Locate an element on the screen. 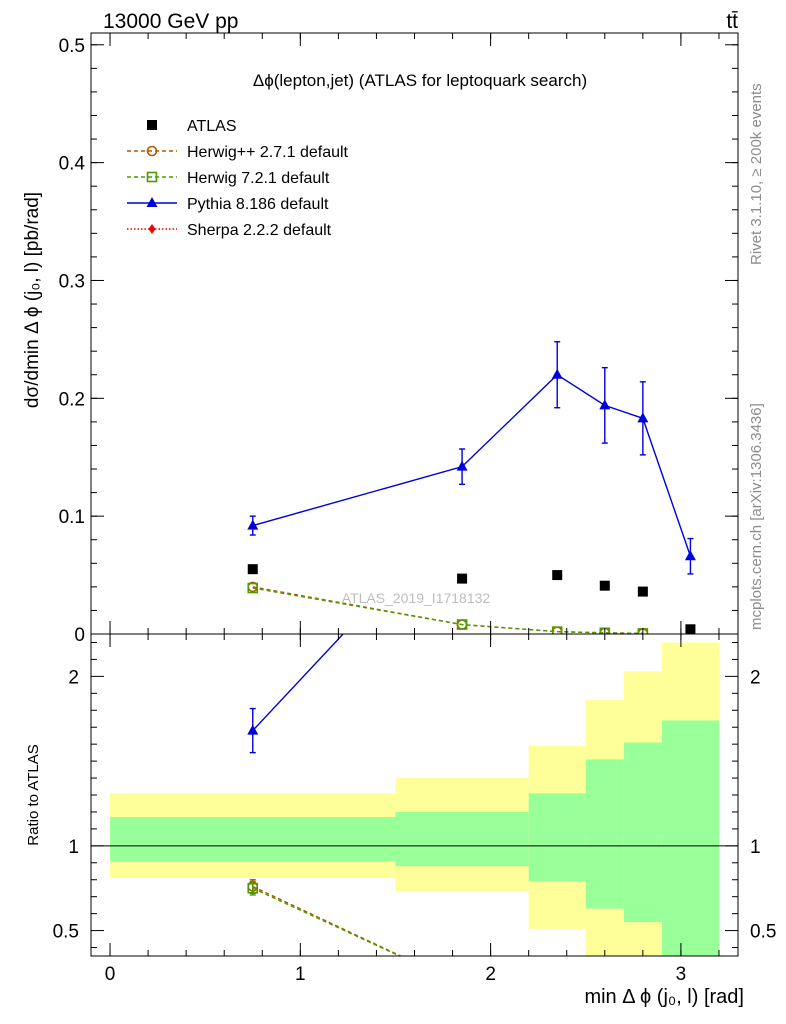 The image size is (786, 1024). ratio-y-tick-label-right: 0.5 is located at coordinates (763, 932).